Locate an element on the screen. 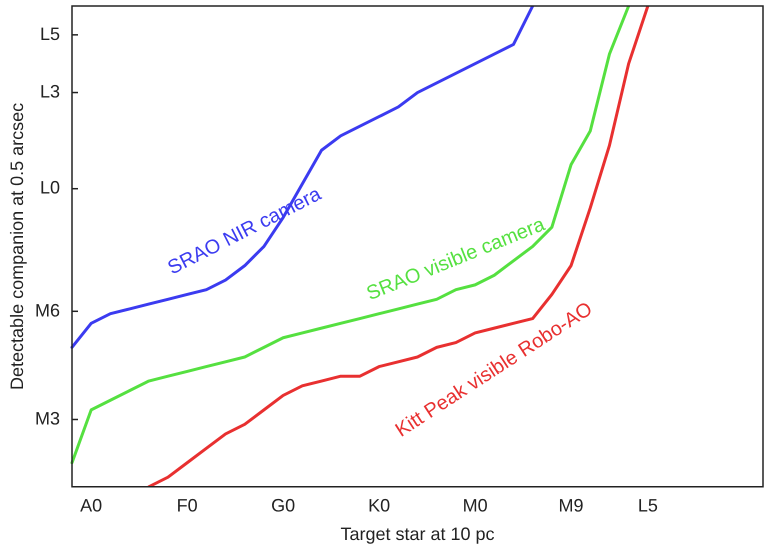  y-axis-title: Detectable companion at 0.5 arcsec is located at coordinates (16, 246).